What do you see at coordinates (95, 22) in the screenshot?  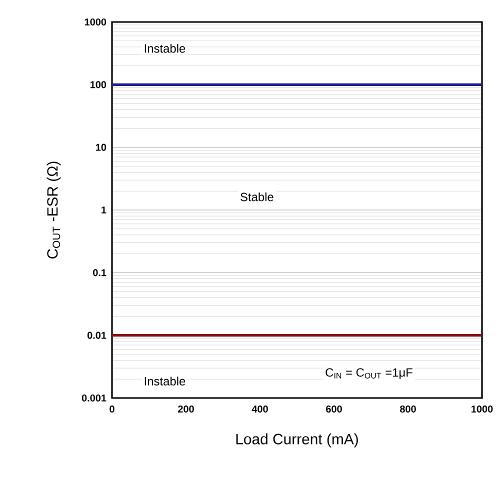 I see `y-tick-label: 1000` at bounding box center [95, 22].